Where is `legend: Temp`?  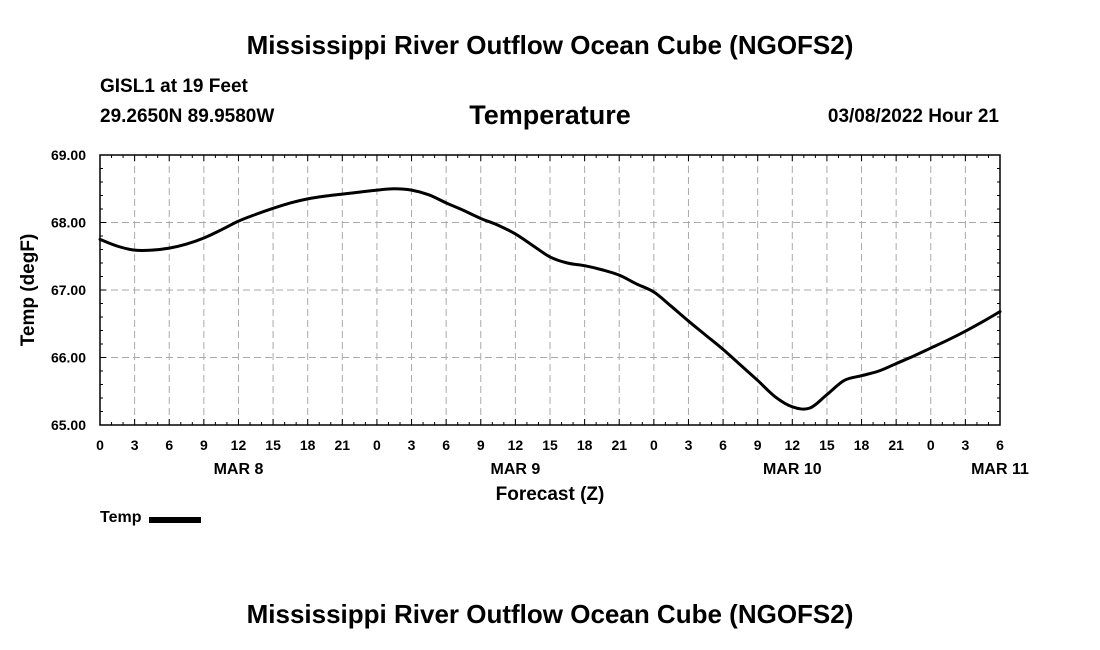
legend: Temp is located at coordinates (151, 518).